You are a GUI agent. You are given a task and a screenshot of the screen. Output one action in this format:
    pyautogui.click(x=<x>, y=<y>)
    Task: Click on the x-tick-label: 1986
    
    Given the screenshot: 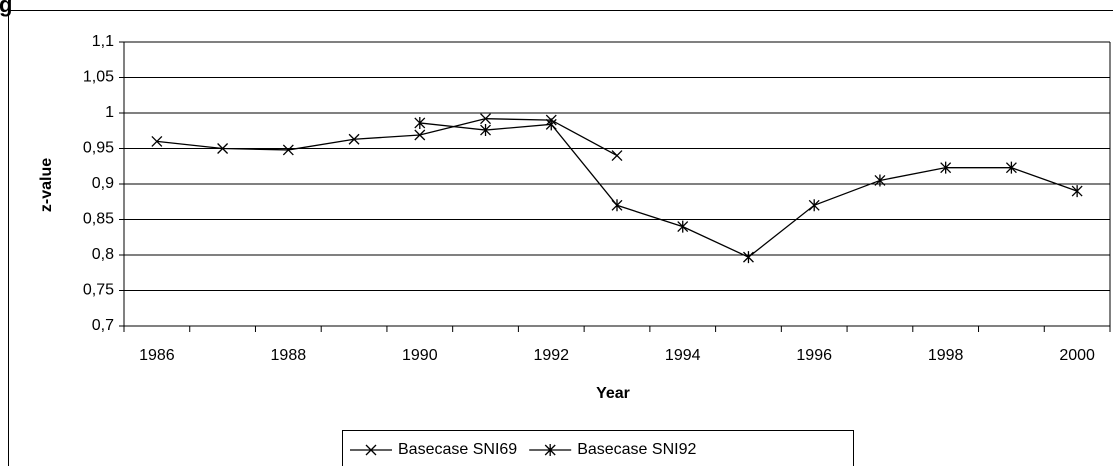 What is the action you would take?
    pyautogui.click(x=157, y=355)
    